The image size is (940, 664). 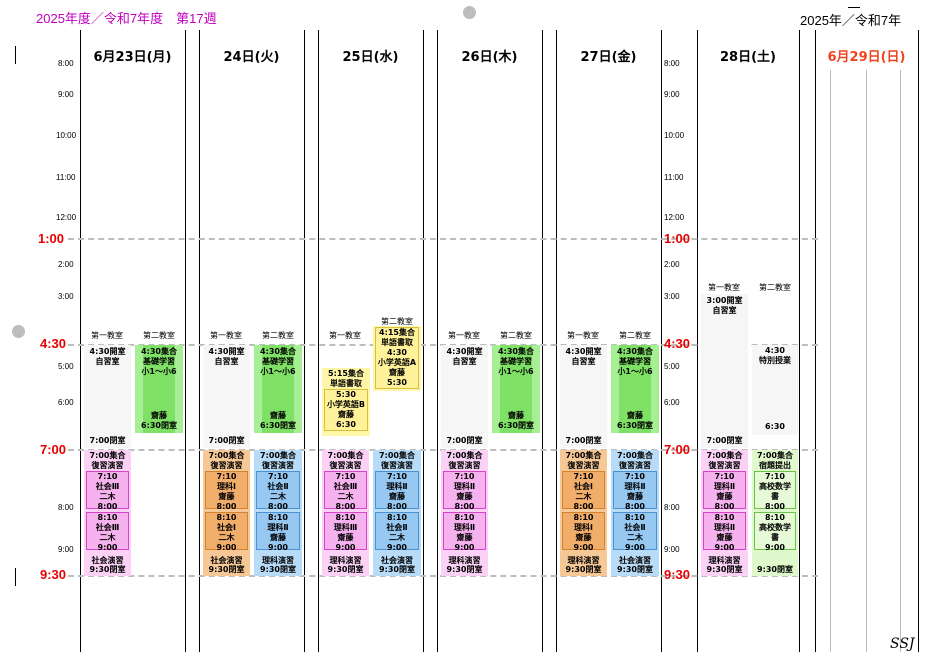 I want to click on self-study-block: 3:00開室 自習室 7:00閉室, so click(x=724, y=371).